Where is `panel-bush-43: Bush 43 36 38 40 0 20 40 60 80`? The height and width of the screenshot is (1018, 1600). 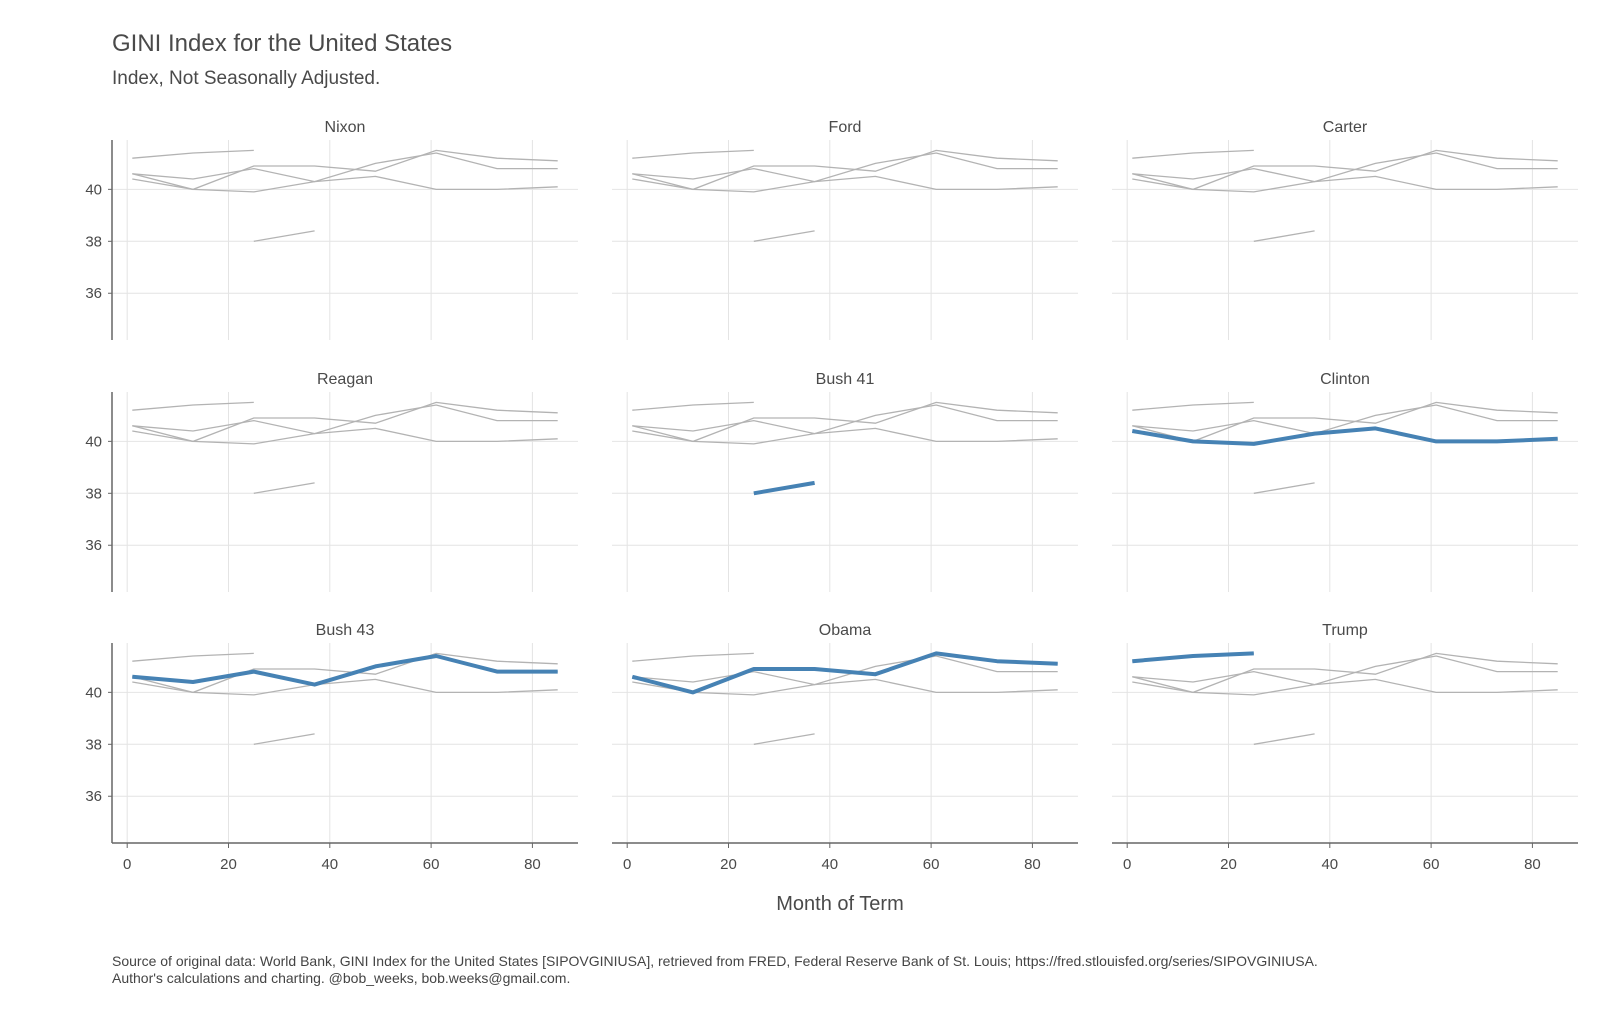
panel-bush-43: Bush 43 36 38 40 0 20 40 60 80 is located at coordinates (331, 747).